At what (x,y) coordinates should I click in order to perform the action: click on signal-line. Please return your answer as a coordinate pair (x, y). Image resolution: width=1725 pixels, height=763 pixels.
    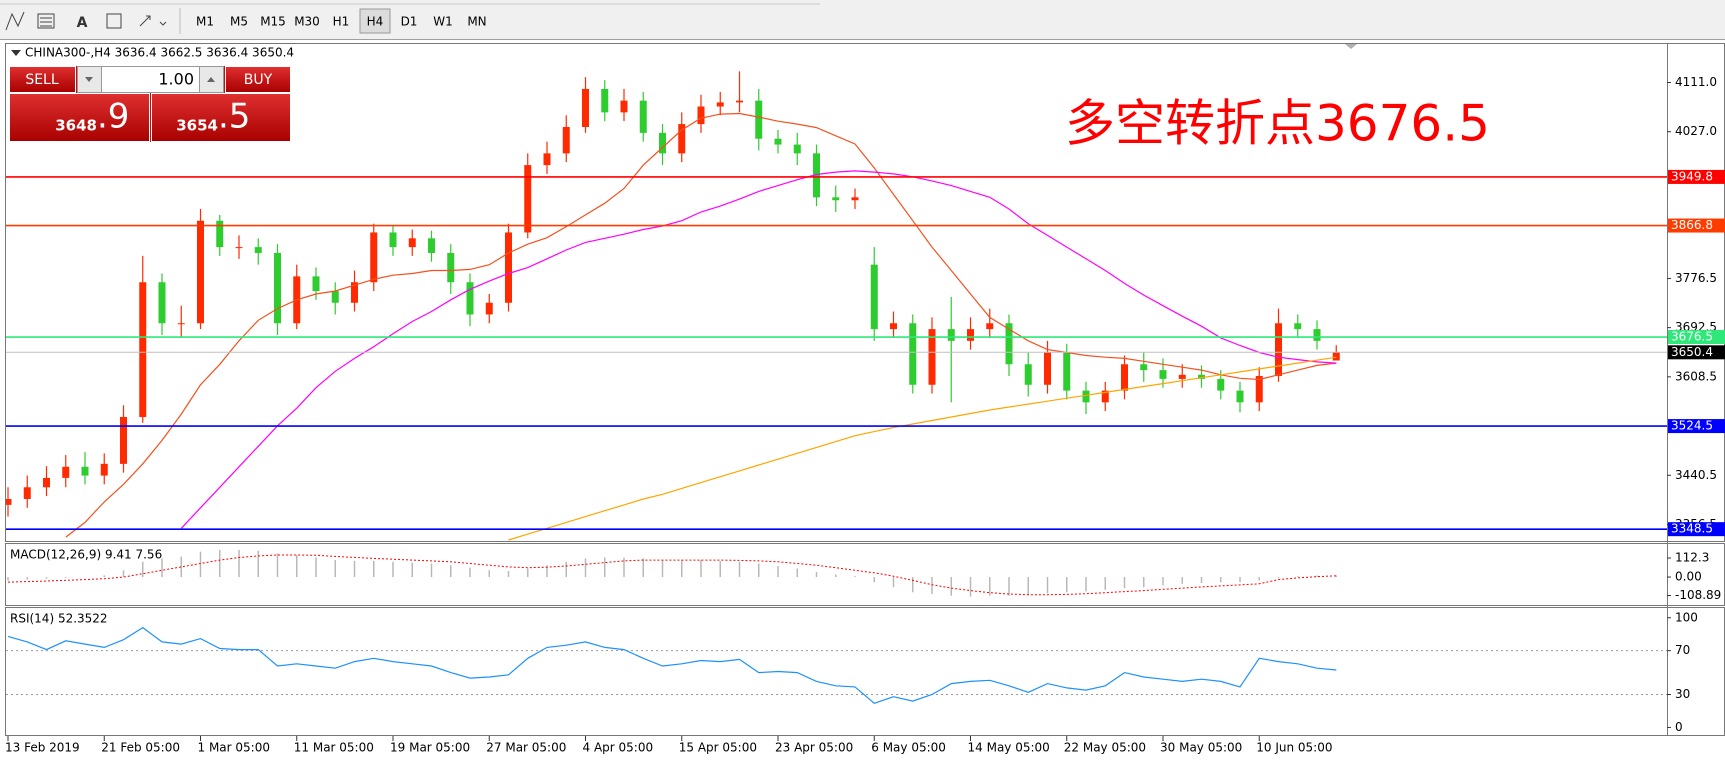
    Looking at the image, I should click on (672, 575).